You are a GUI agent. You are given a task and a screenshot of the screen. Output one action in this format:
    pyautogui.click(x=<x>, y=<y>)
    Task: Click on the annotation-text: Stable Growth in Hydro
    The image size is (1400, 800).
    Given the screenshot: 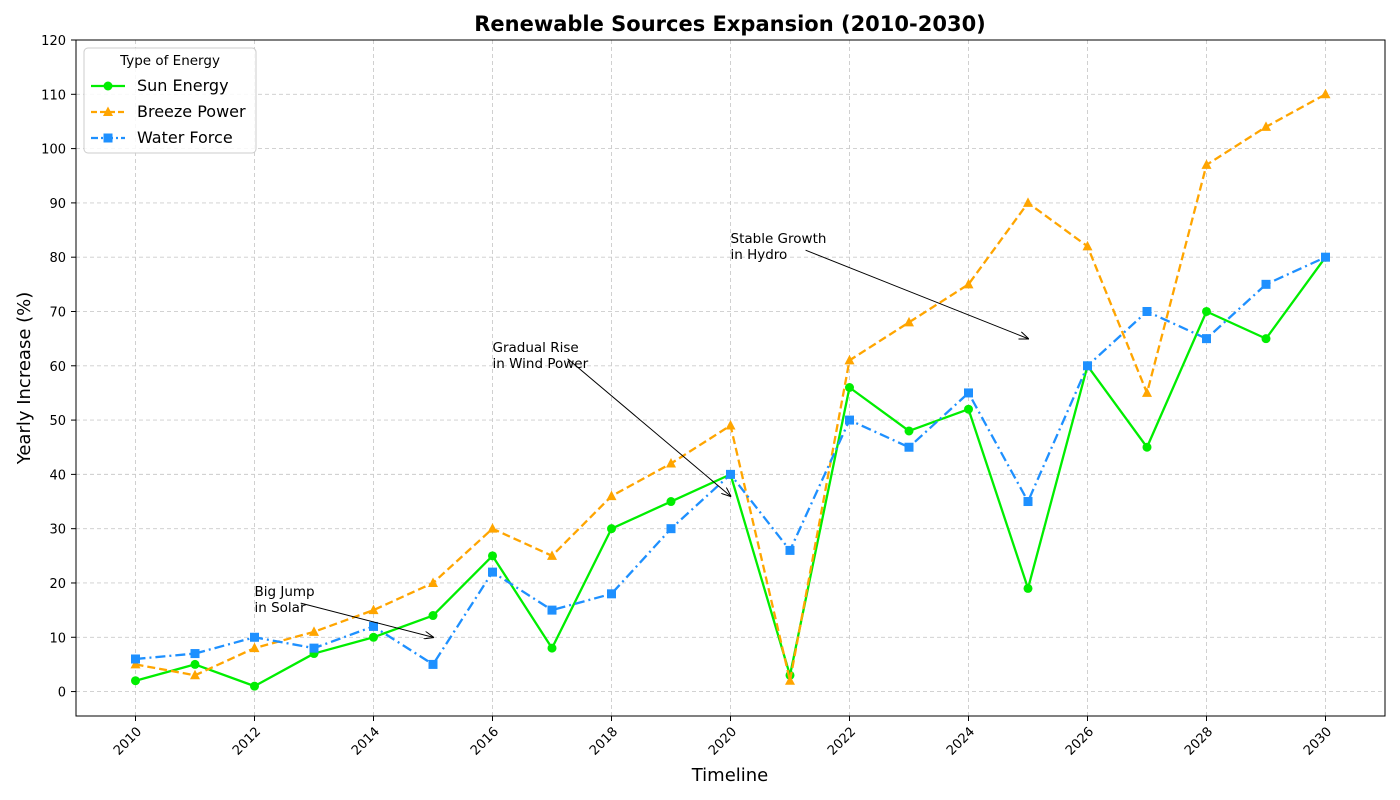 What is the action you would take?
    pyautogui.click(x=779, y=247)
    